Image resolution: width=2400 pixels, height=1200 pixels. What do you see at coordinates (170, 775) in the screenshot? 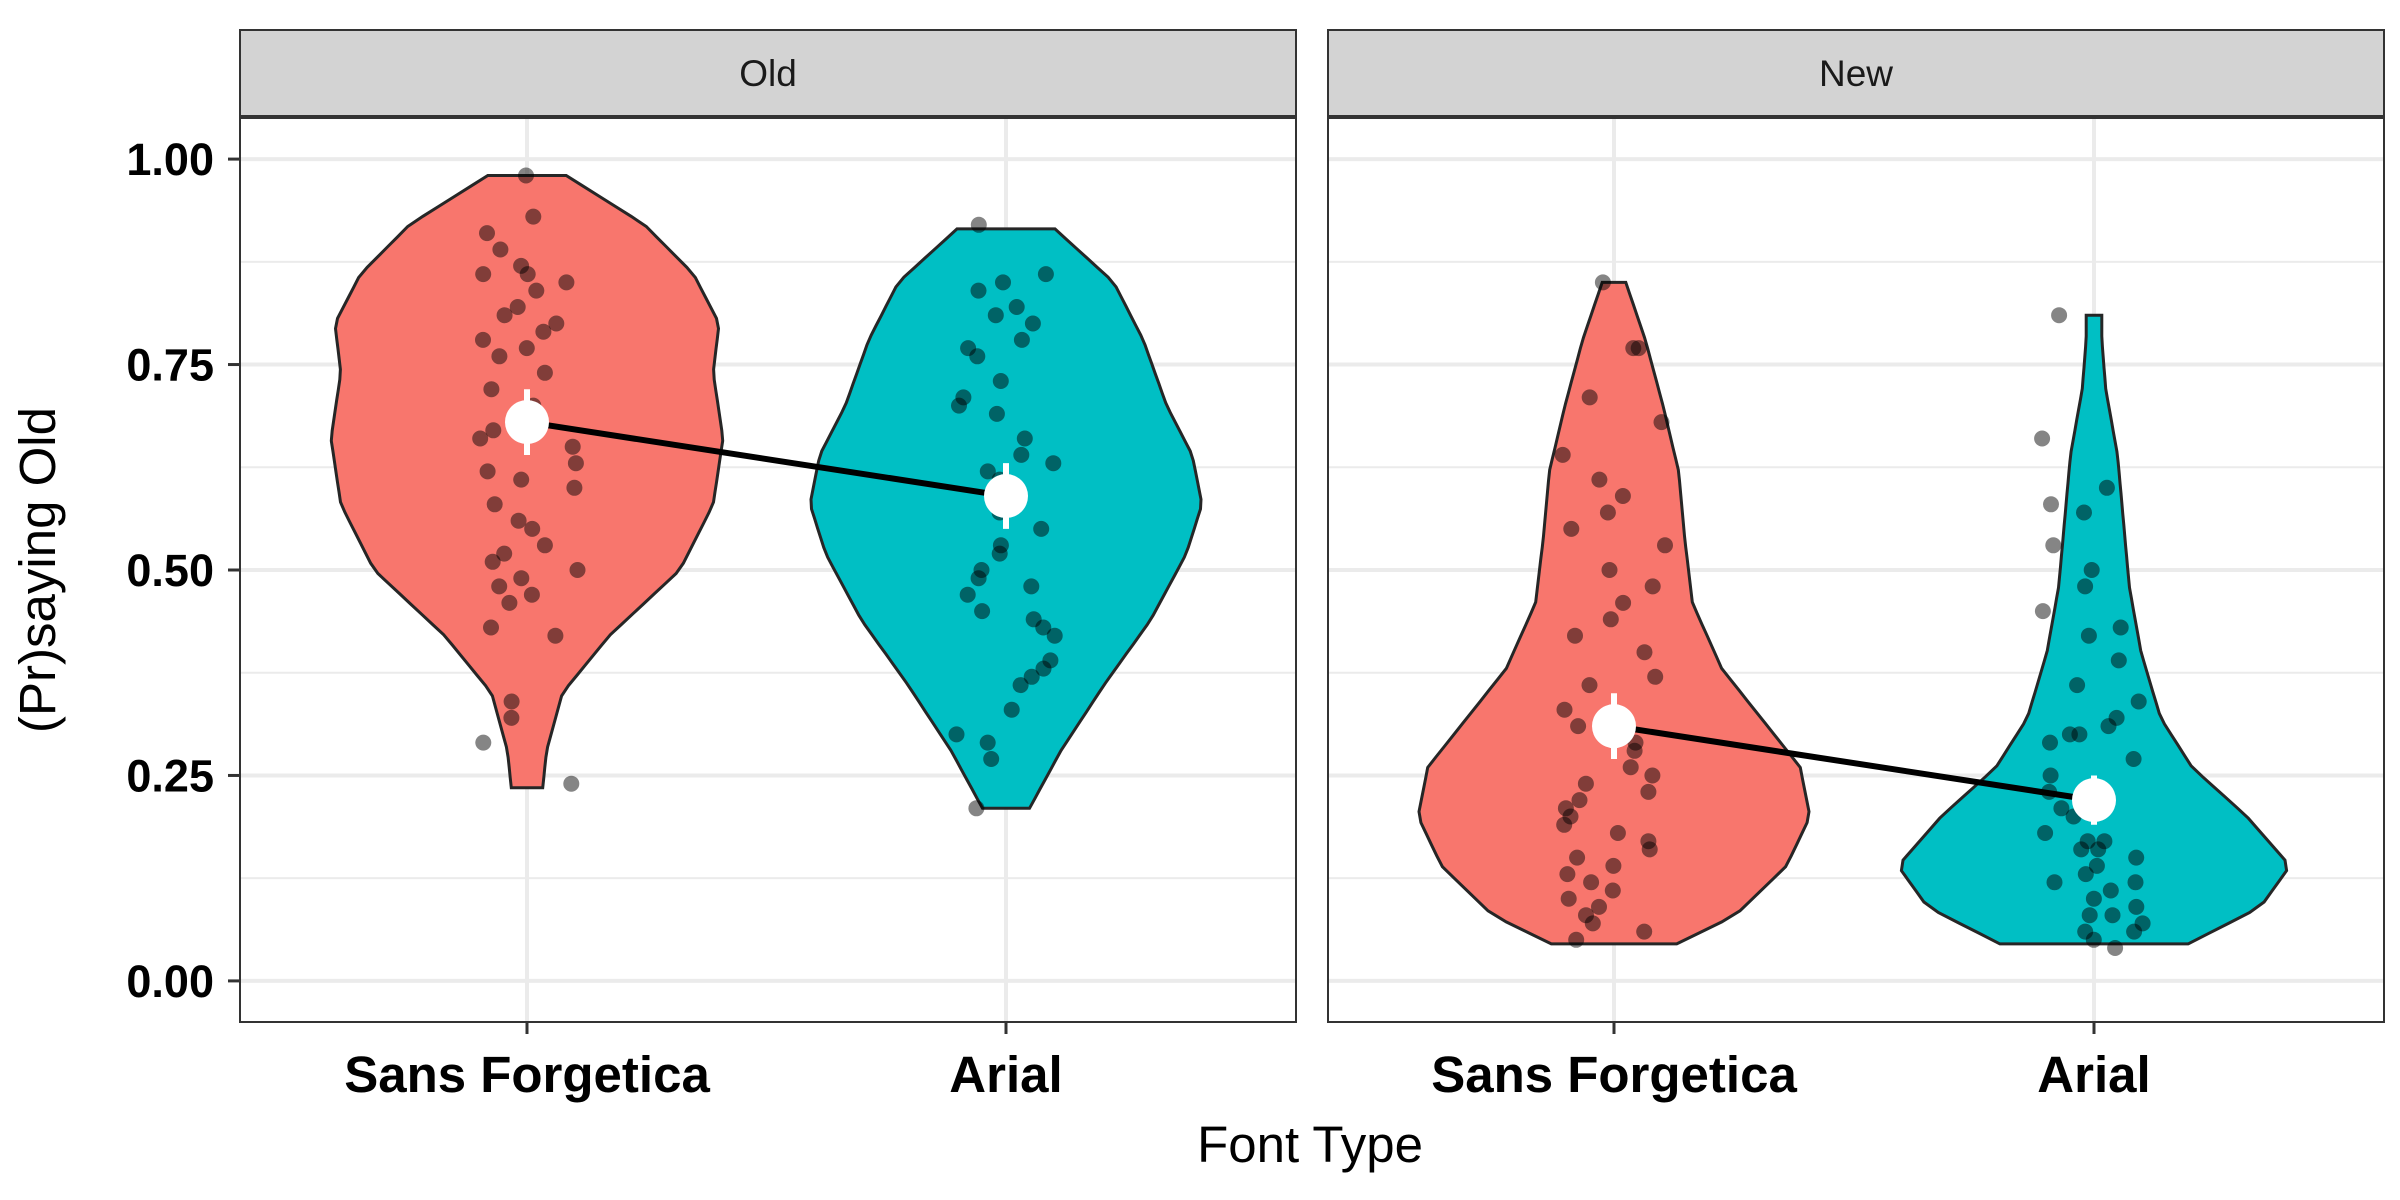
I see `y-tick-label: 0.25` at bounding box center [170, 775].